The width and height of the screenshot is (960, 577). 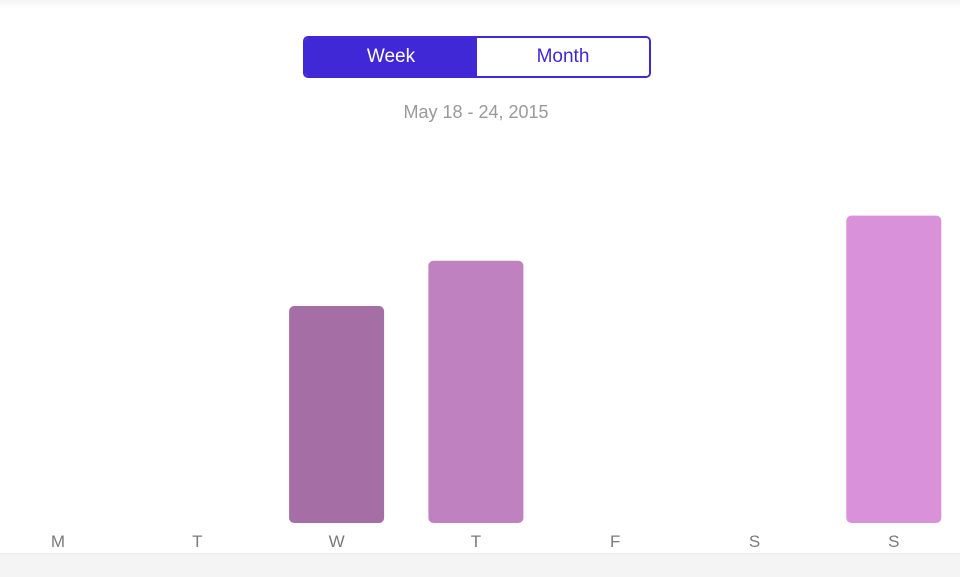 What do you see at coordinates (893, 541) in the screenshot?
I see `x-tick-label-6: S` at bounding box center [893, 541].